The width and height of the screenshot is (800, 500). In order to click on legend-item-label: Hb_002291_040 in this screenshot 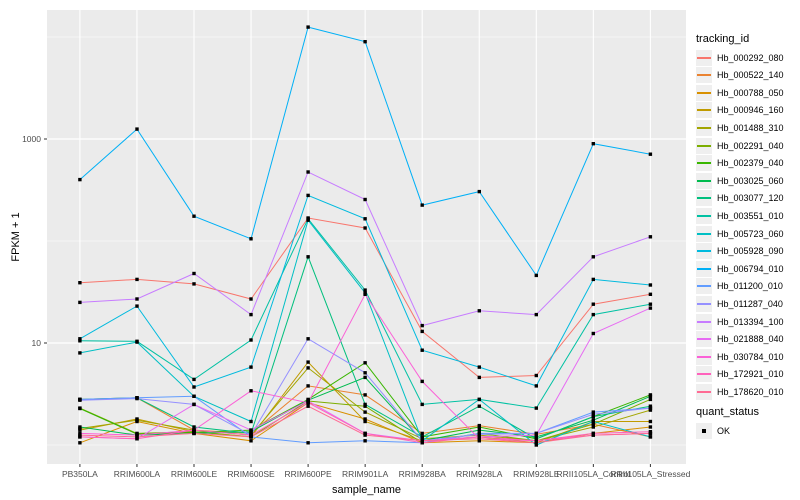, I will do `click(750, 145)`.